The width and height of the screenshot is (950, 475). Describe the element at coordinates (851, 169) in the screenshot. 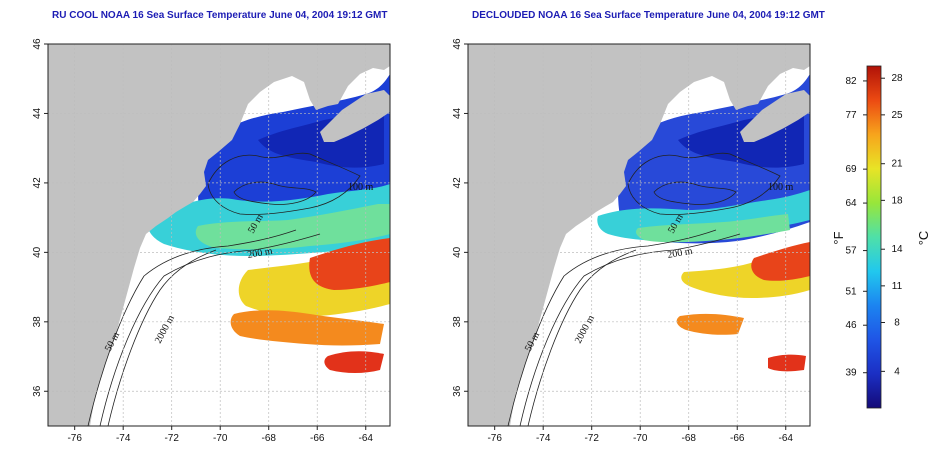

I see `fahrenheit-tick-label: 69` at that location.